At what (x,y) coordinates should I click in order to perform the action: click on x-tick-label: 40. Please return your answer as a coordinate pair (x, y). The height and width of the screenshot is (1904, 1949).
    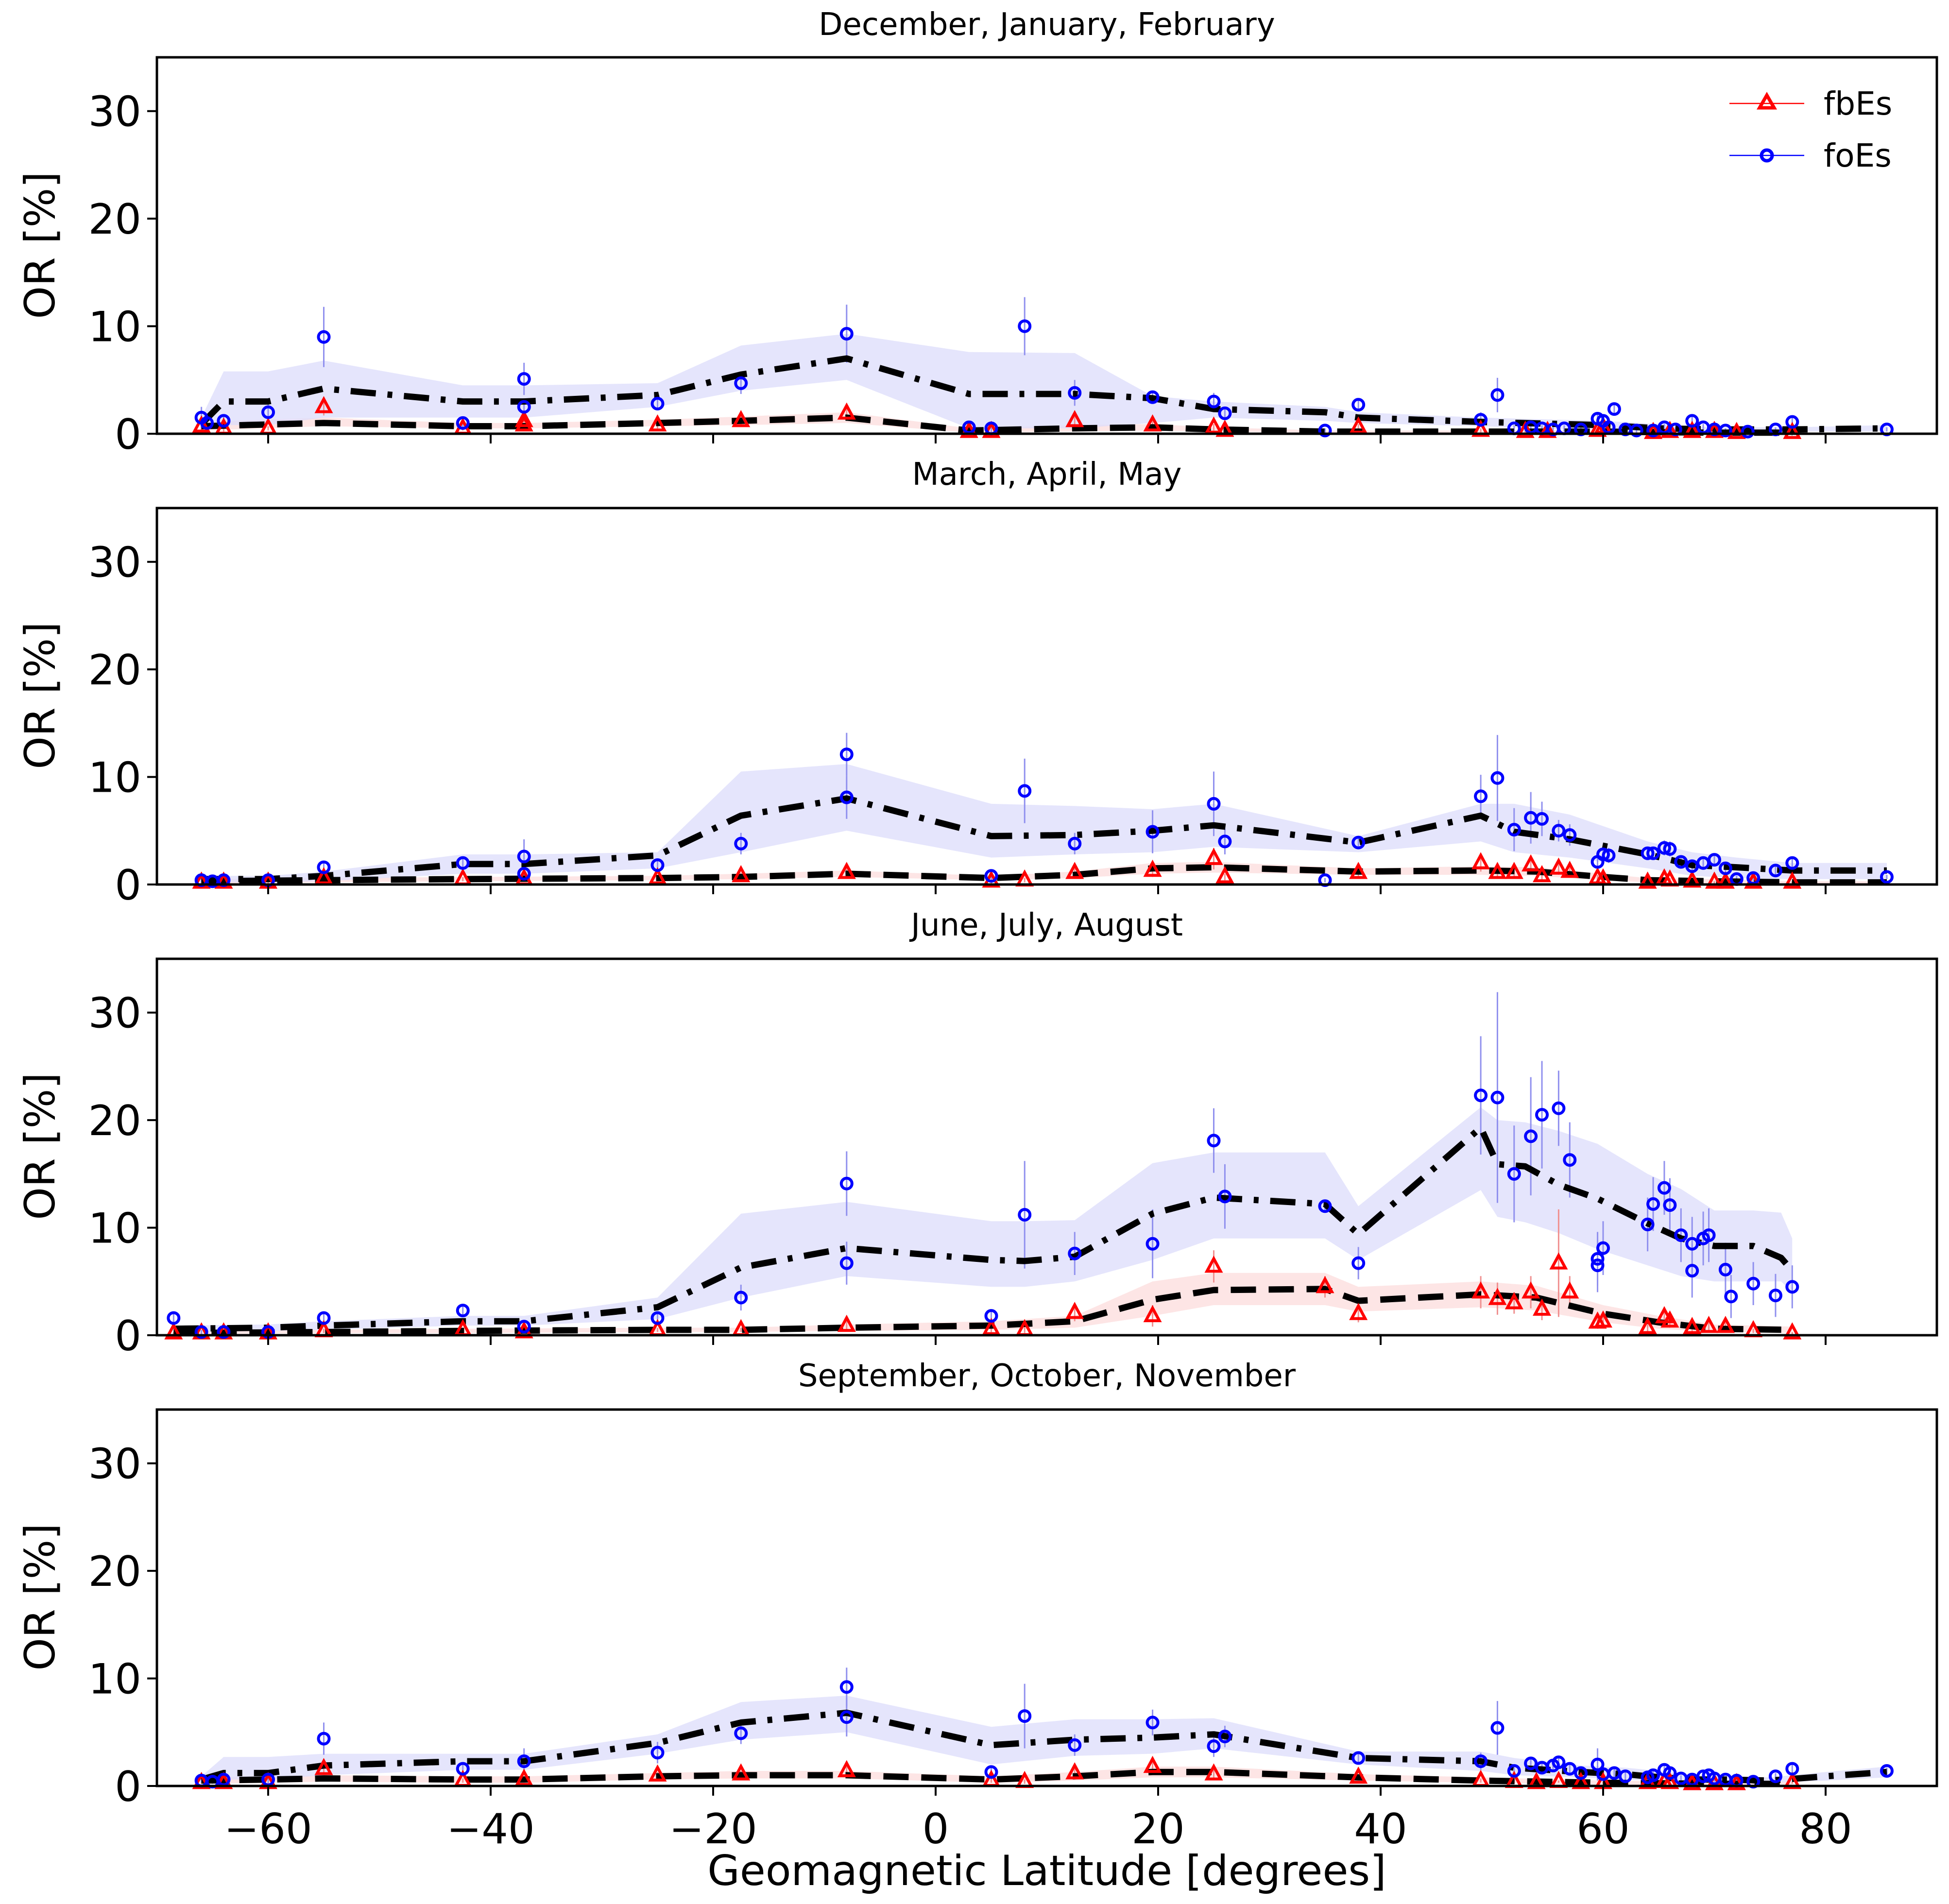
    Looking at the image, I should click on (1380, 1829).